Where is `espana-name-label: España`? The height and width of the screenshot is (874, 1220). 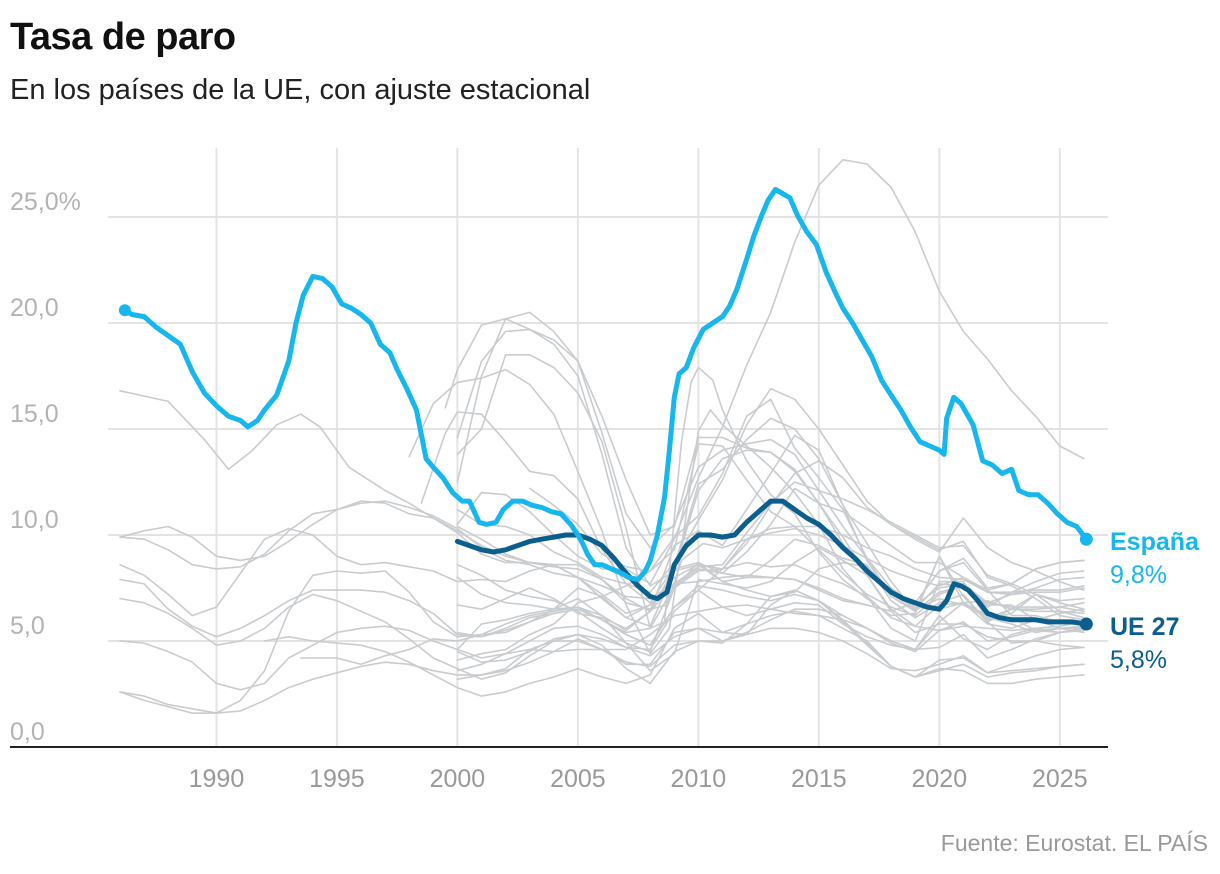
espana-name-label: España is located at coordinates (1155, 542).